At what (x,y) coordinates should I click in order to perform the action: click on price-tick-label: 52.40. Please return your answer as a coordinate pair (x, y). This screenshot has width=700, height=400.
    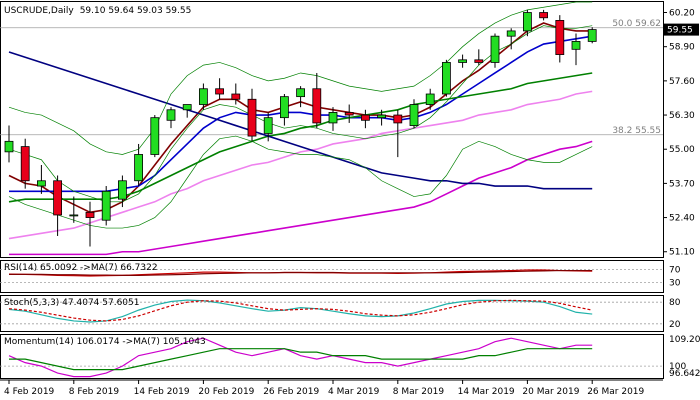
    Looking at the image, I should click on (682, 219).